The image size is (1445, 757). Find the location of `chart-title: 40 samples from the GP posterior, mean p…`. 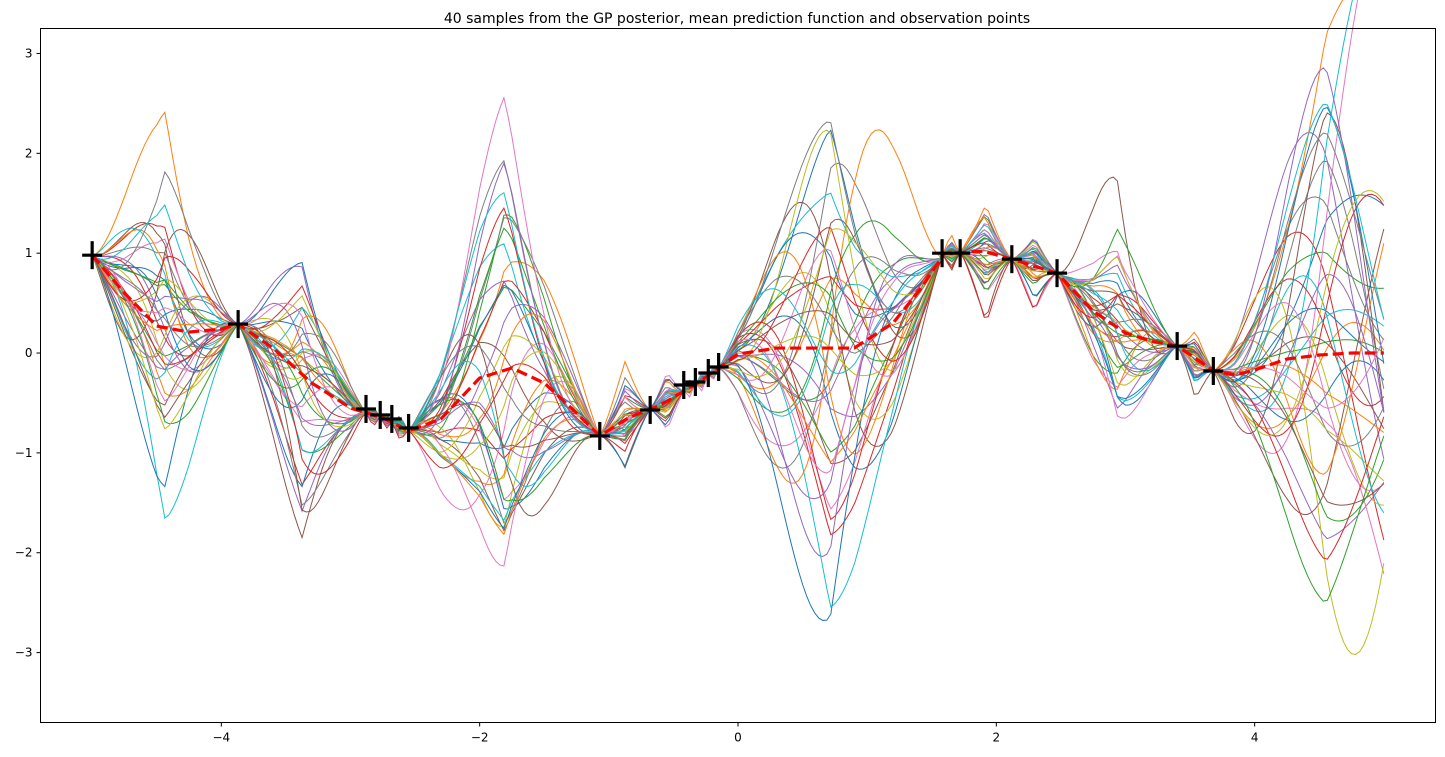

chart-title: 40 samples from the GP posterior, mean p… is located at coordinates (737, 19).